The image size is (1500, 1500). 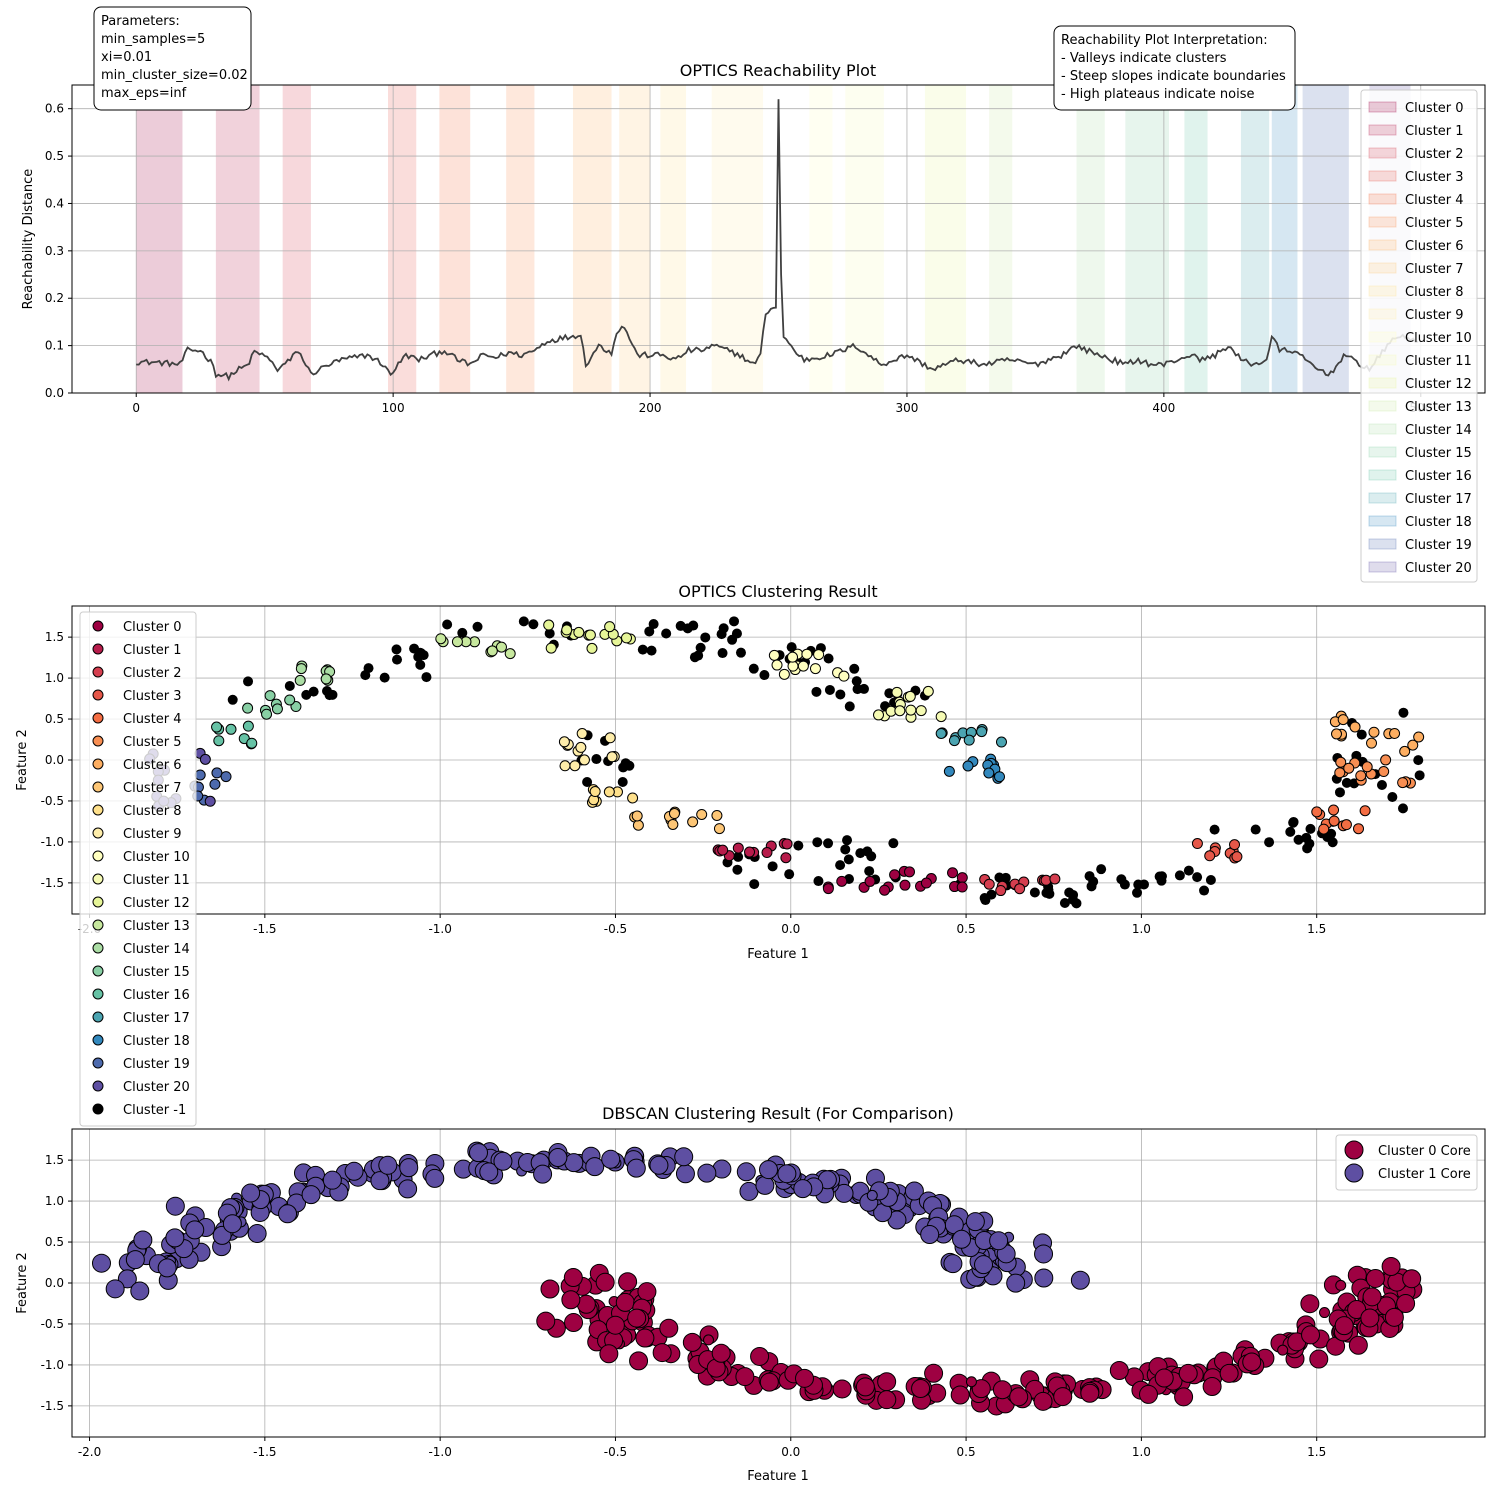 I want to click on x-tick-label: 0.5, so click(x=966, y=929).